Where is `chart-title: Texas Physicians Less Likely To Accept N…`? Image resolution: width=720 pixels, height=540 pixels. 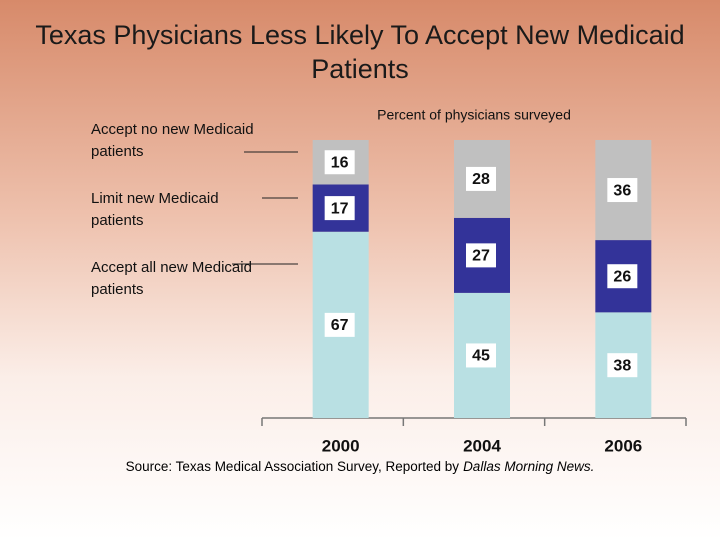 chart-title: Texas Physicians Less Likely To Accept N… is located at coordinates (360, 52).